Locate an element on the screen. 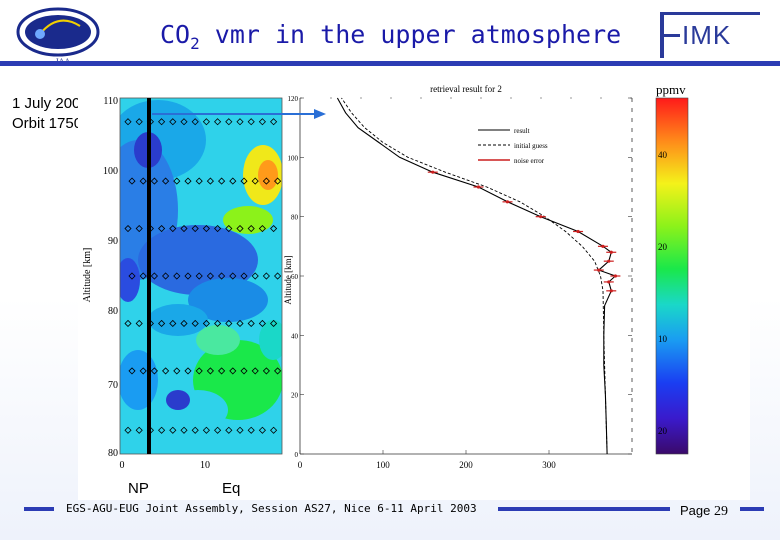  profile-y-tick-label: 120 is located at coordinates (293, 99).